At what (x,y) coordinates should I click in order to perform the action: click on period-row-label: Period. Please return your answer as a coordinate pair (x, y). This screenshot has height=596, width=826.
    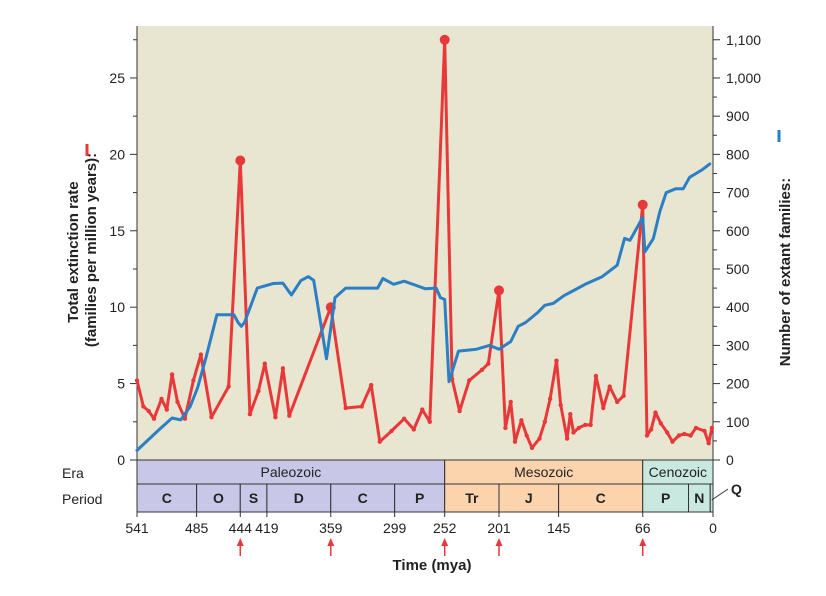
    Looking at the image, I should click on (82, 499).